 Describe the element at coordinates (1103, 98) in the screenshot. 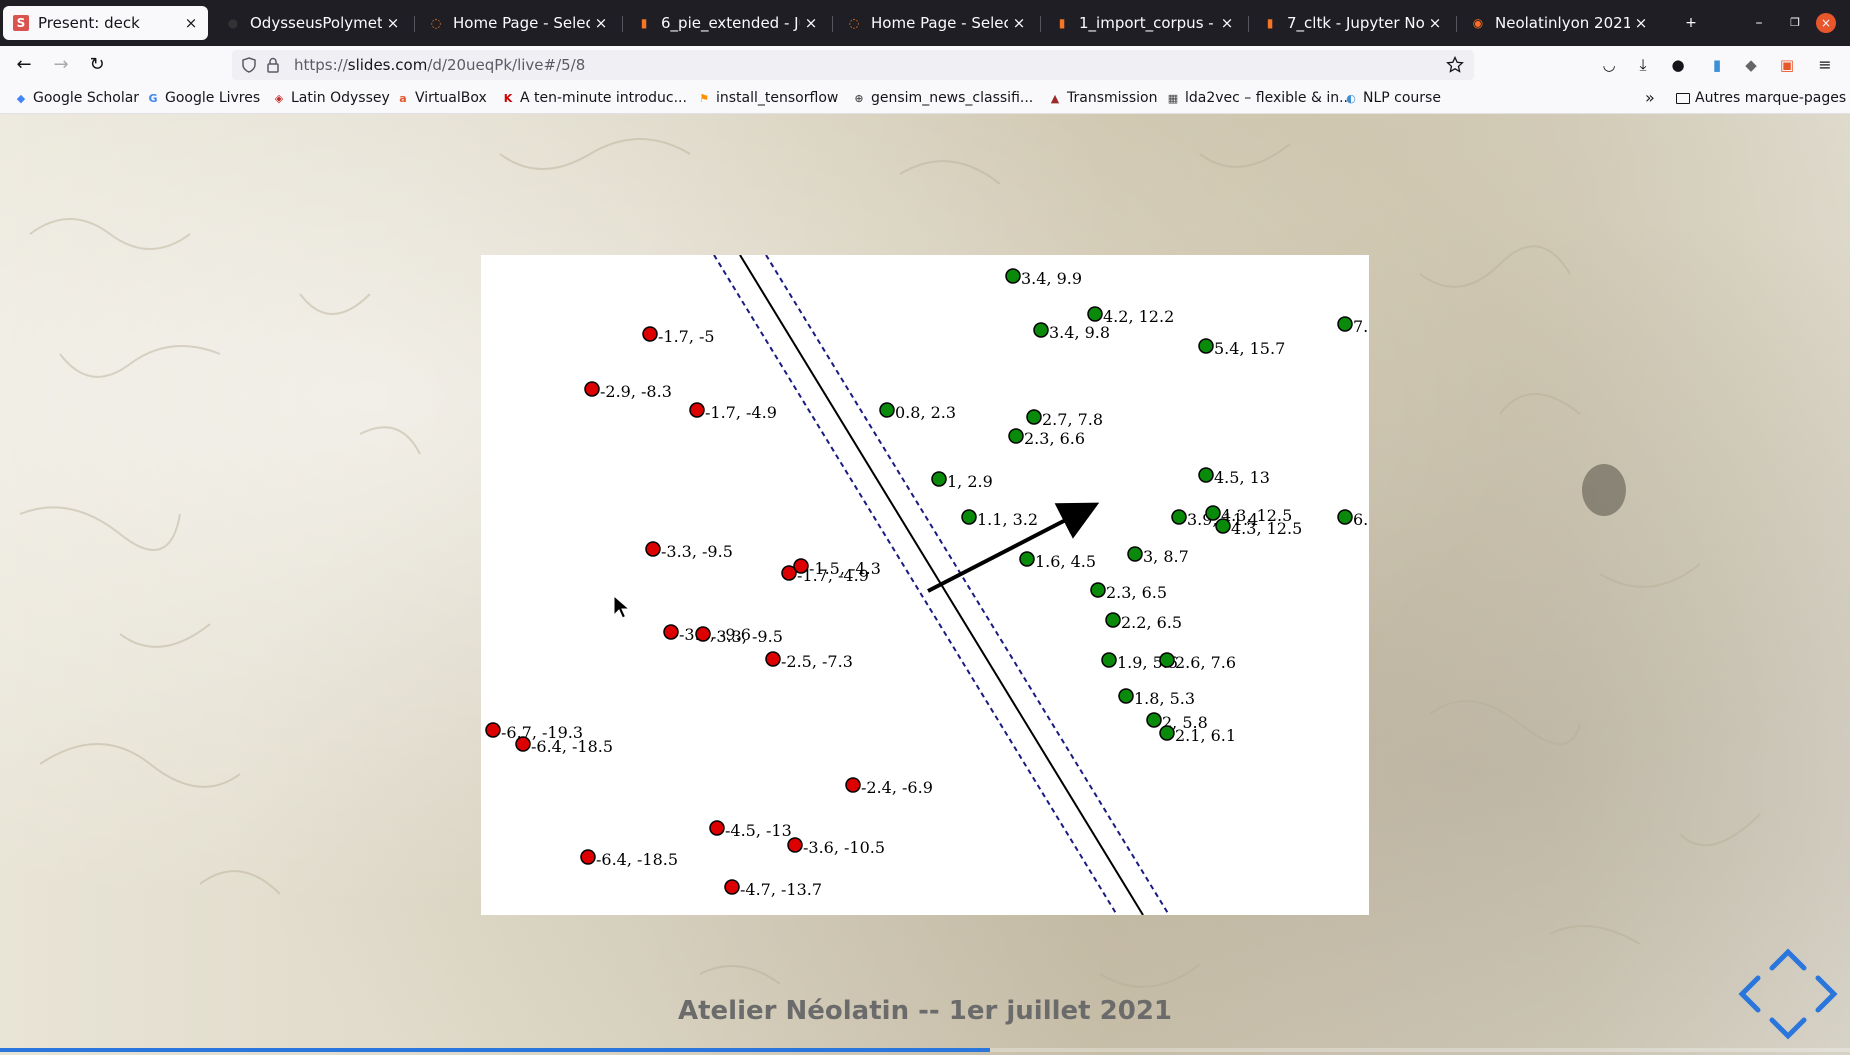

I see `bookmark-item: ▲ Transmission` at that location.